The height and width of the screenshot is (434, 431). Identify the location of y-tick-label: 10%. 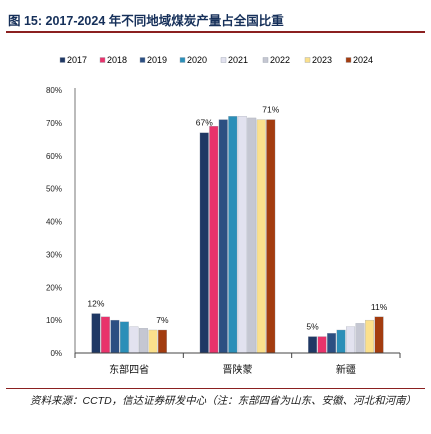
(54, 320).